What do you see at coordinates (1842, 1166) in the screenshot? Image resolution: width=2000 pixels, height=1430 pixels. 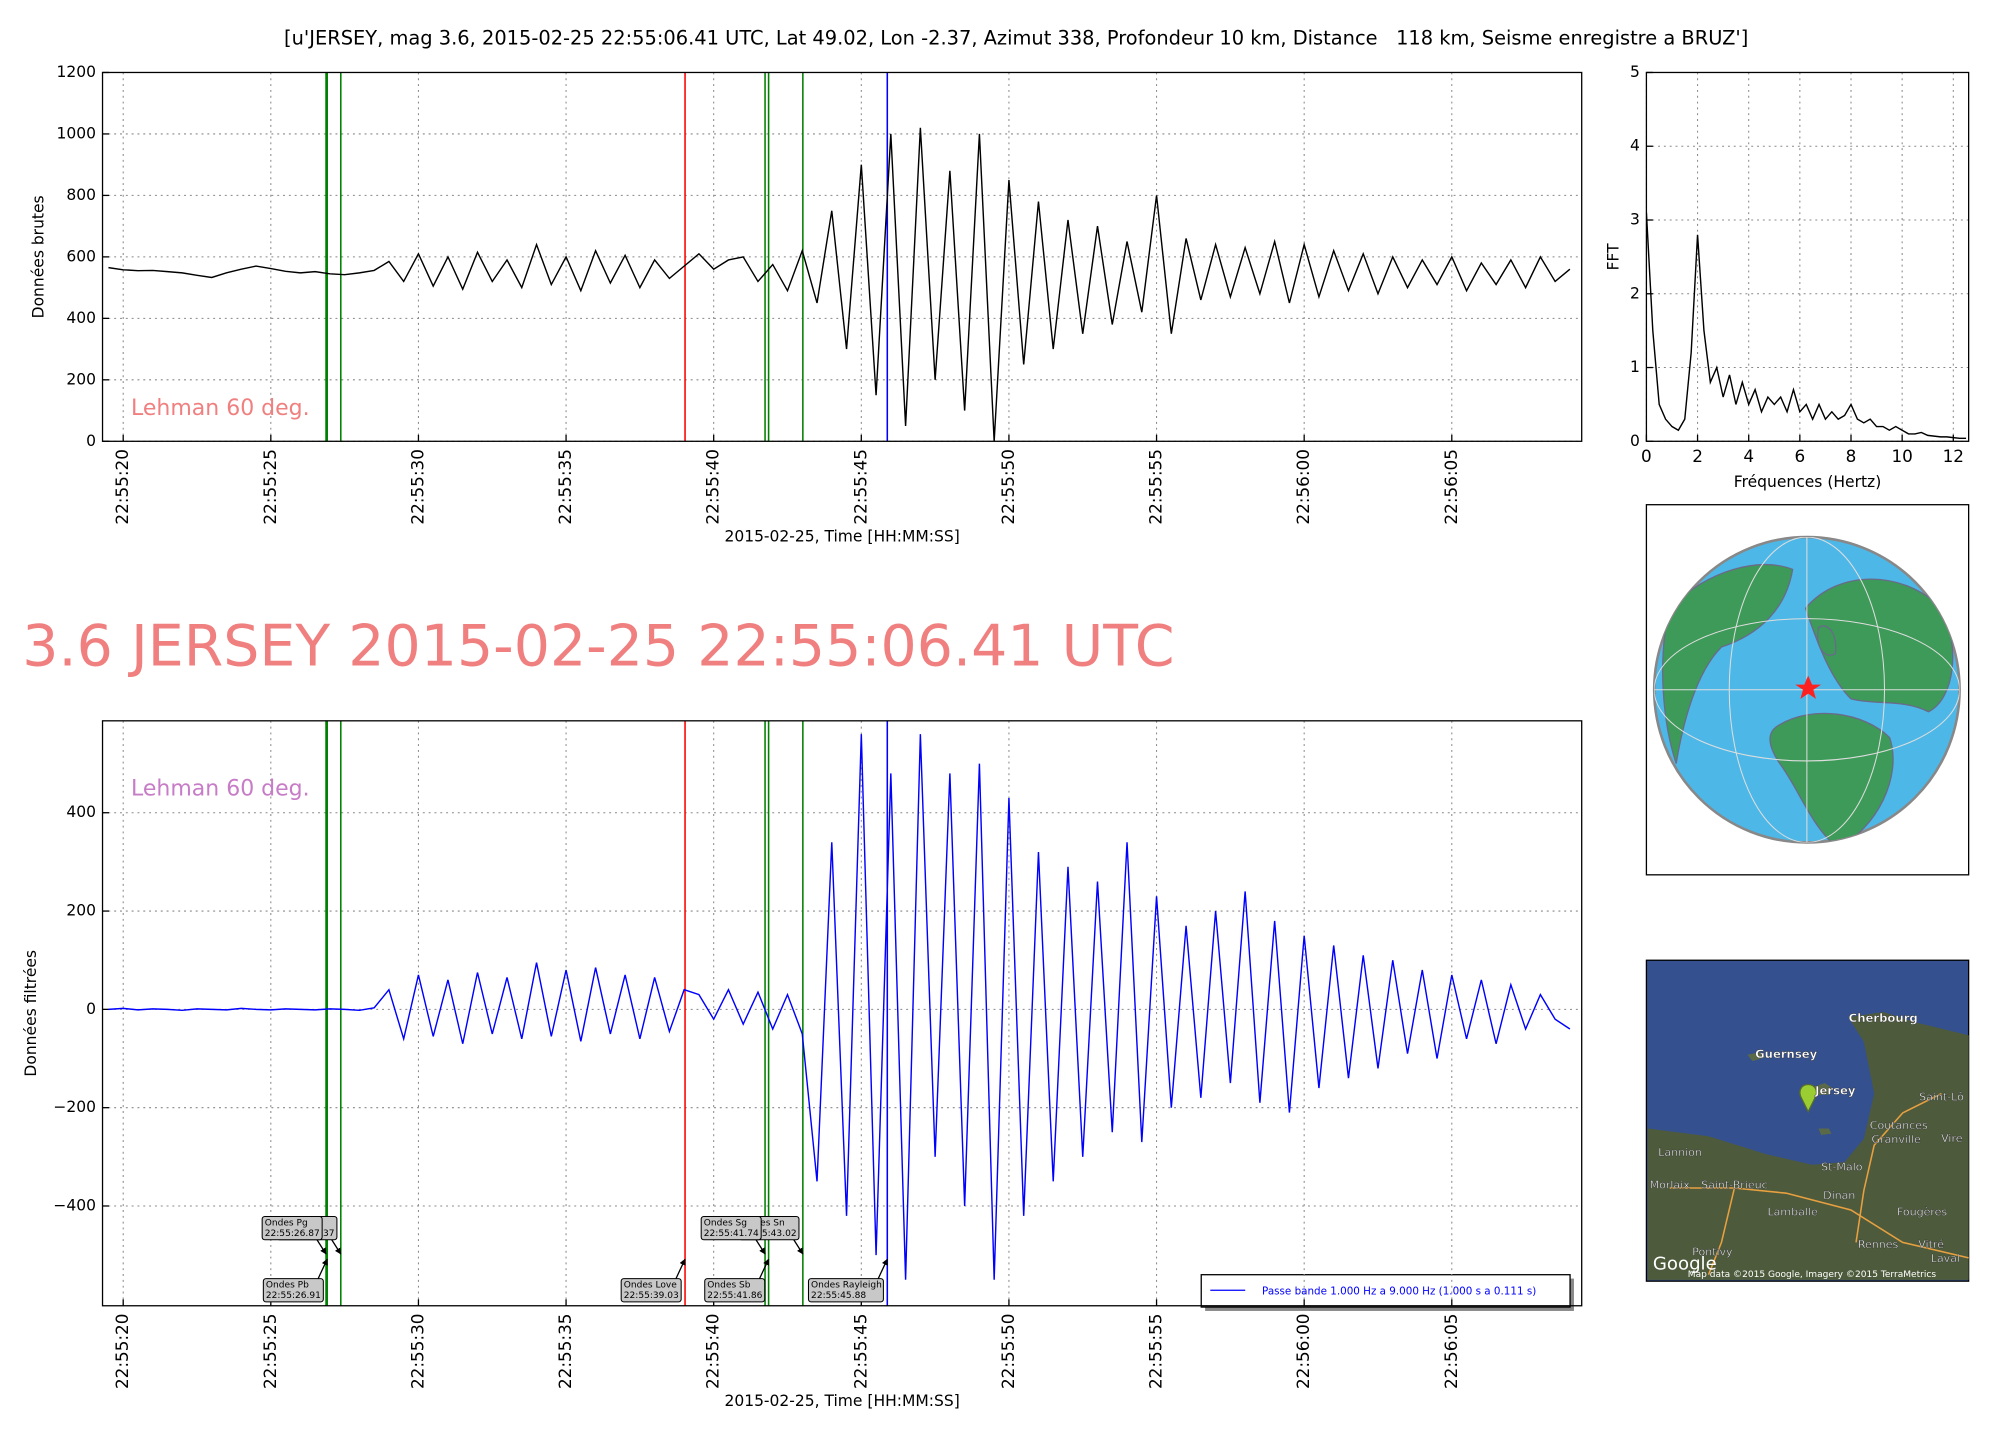 I see `map-label: St-Malo` at bounding box center [1842, 1166].